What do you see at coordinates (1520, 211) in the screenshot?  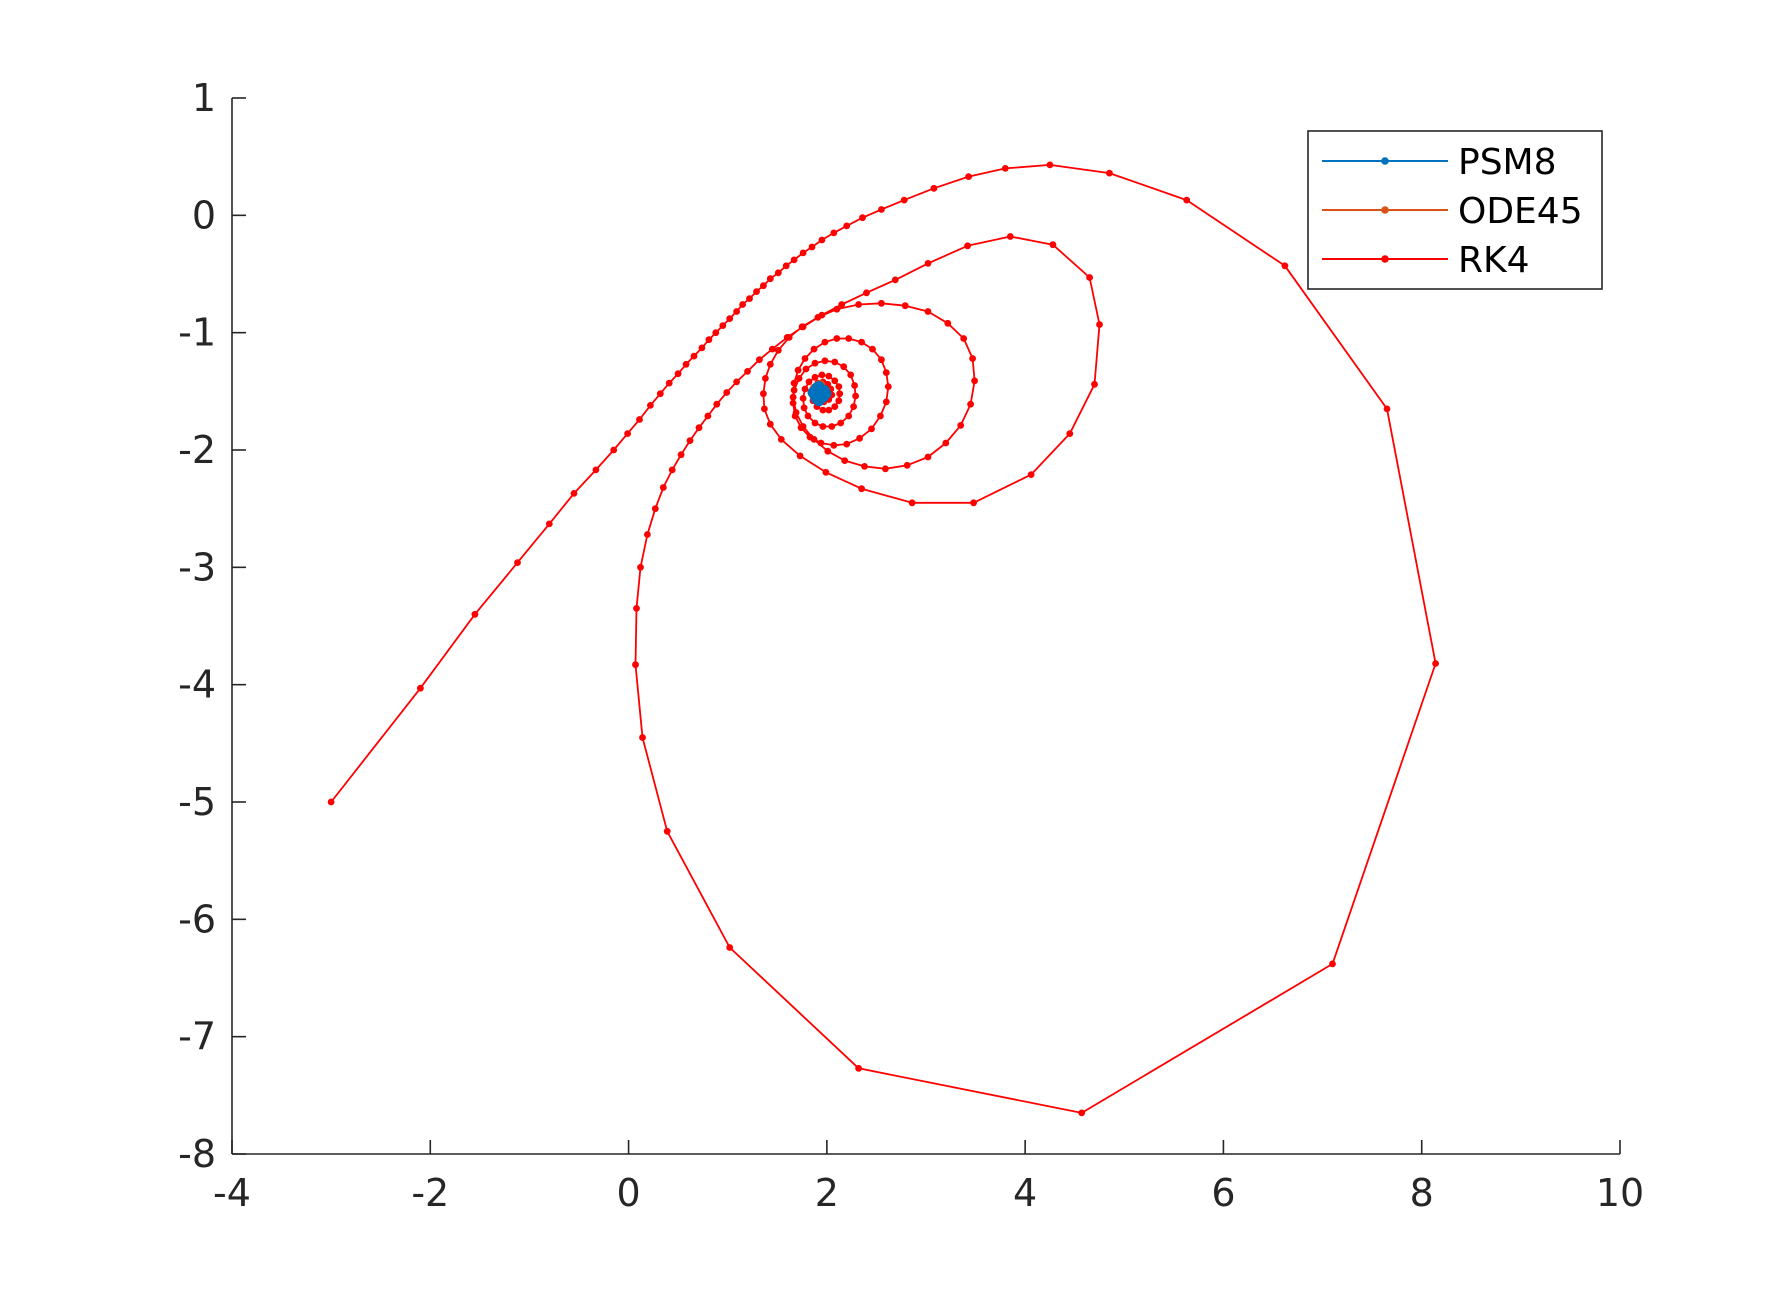 I see `legend-label-ode45: ODE45` at bounding box center [1520, 211].